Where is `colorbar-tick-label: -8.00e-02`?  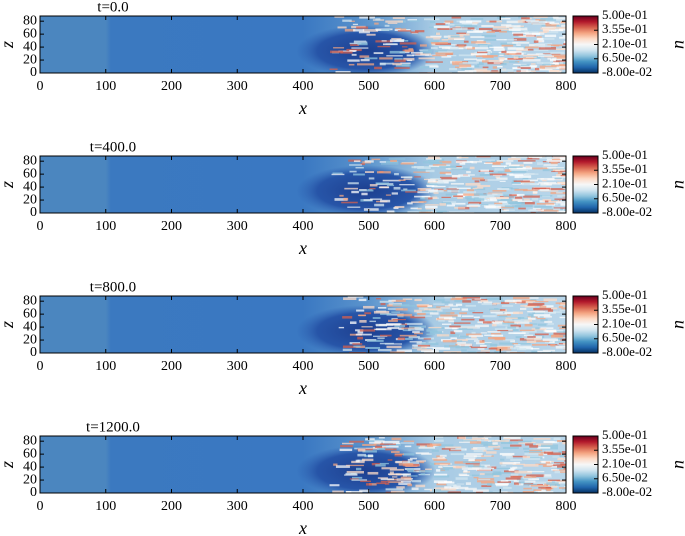 colorbar-tick-label: -8.00e-02 is located at coordinates (627, 351).